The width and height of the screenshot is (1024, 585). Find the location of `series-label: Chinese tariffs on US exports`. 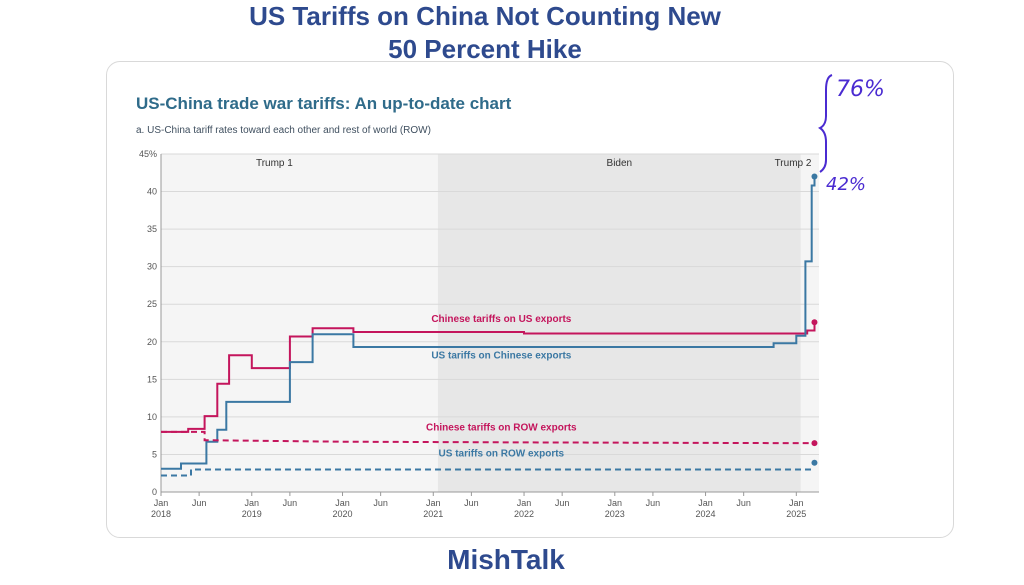

series-label: Chinese tariffs on US exports is located at coordinates (501, 319).